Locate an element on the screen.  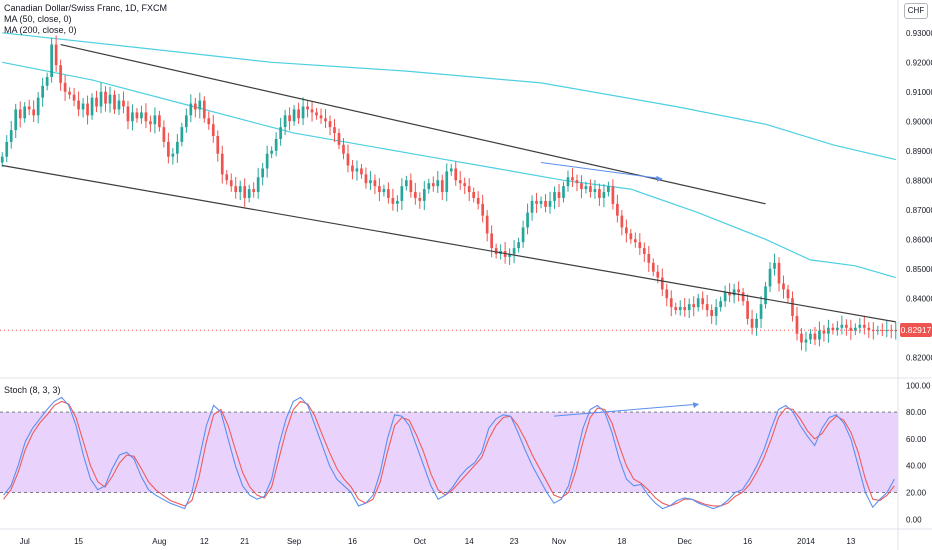
stoch-tick-label: 80.00 is located at coordinates (916, 412).